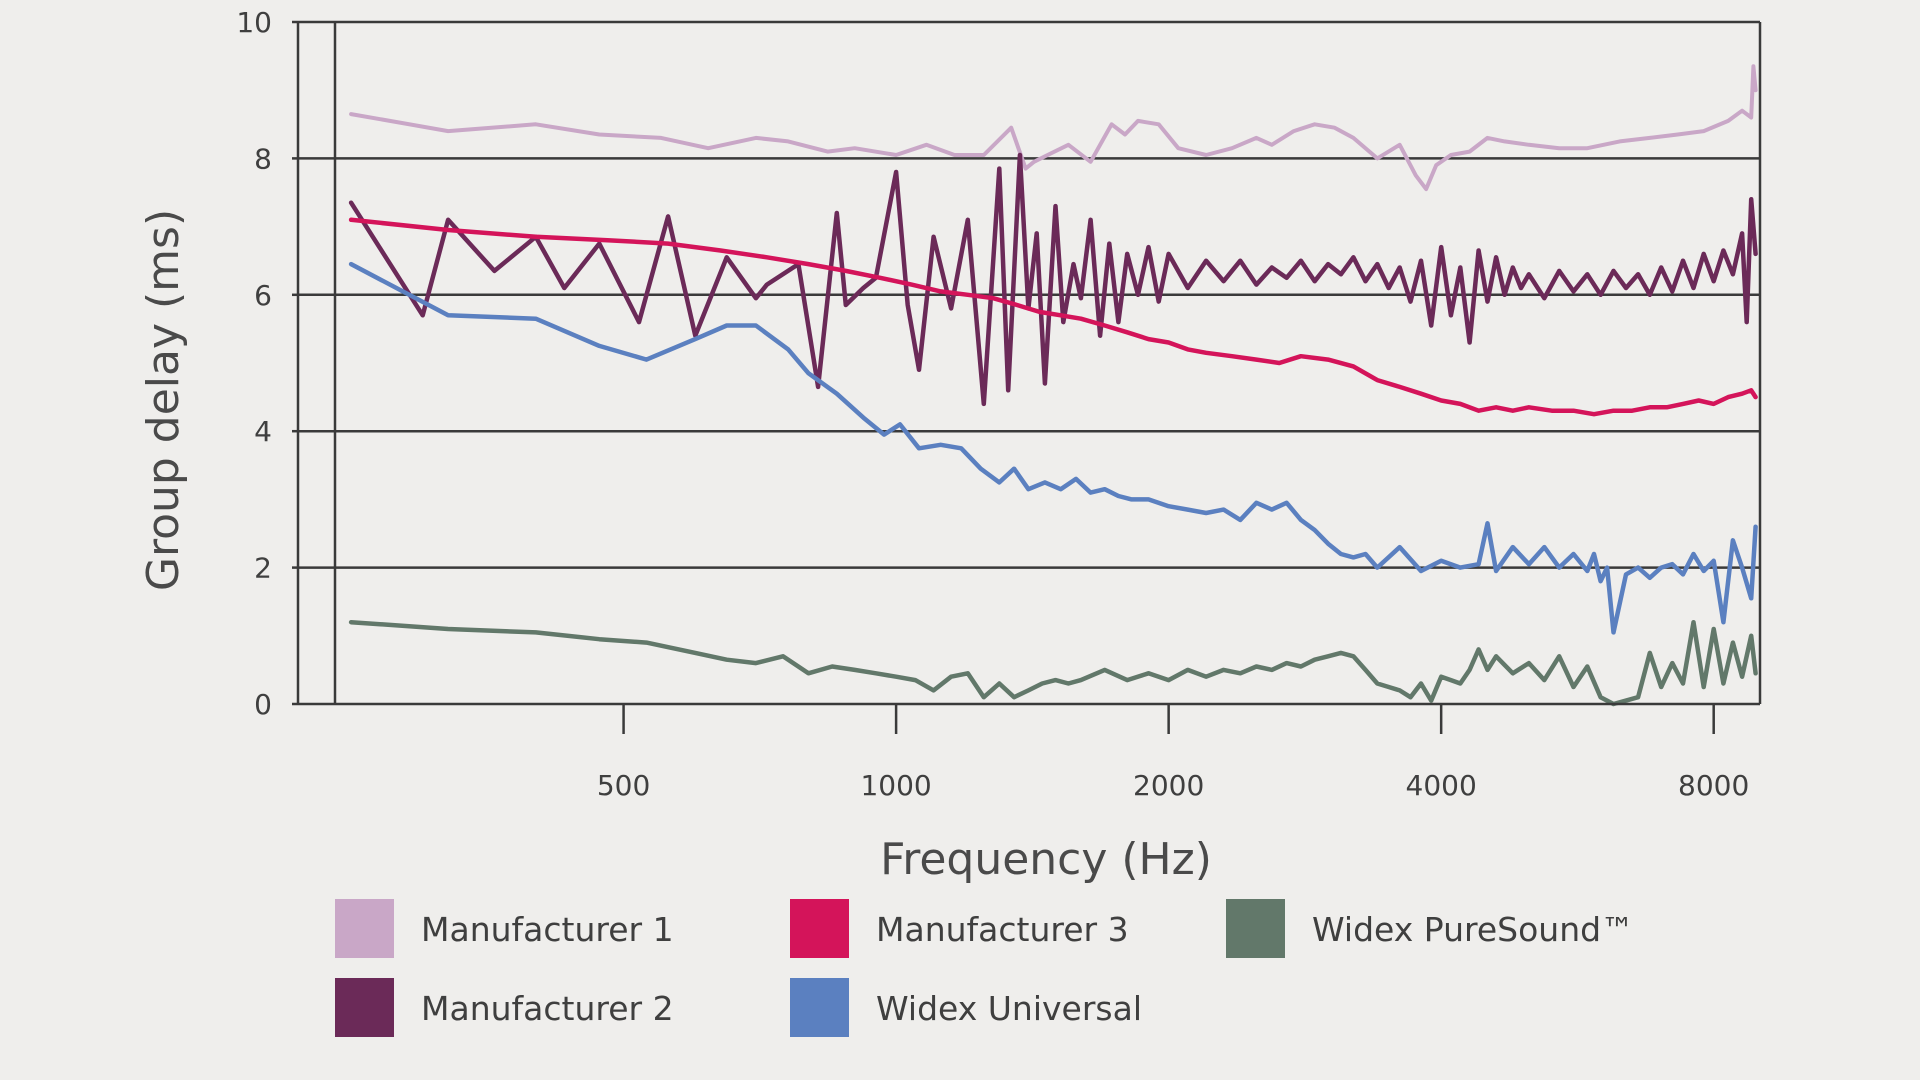 The height and width of the screenshot is (1080, 1920). I want to click on x-tick-label-4000: 4000, so click(1441, 785).